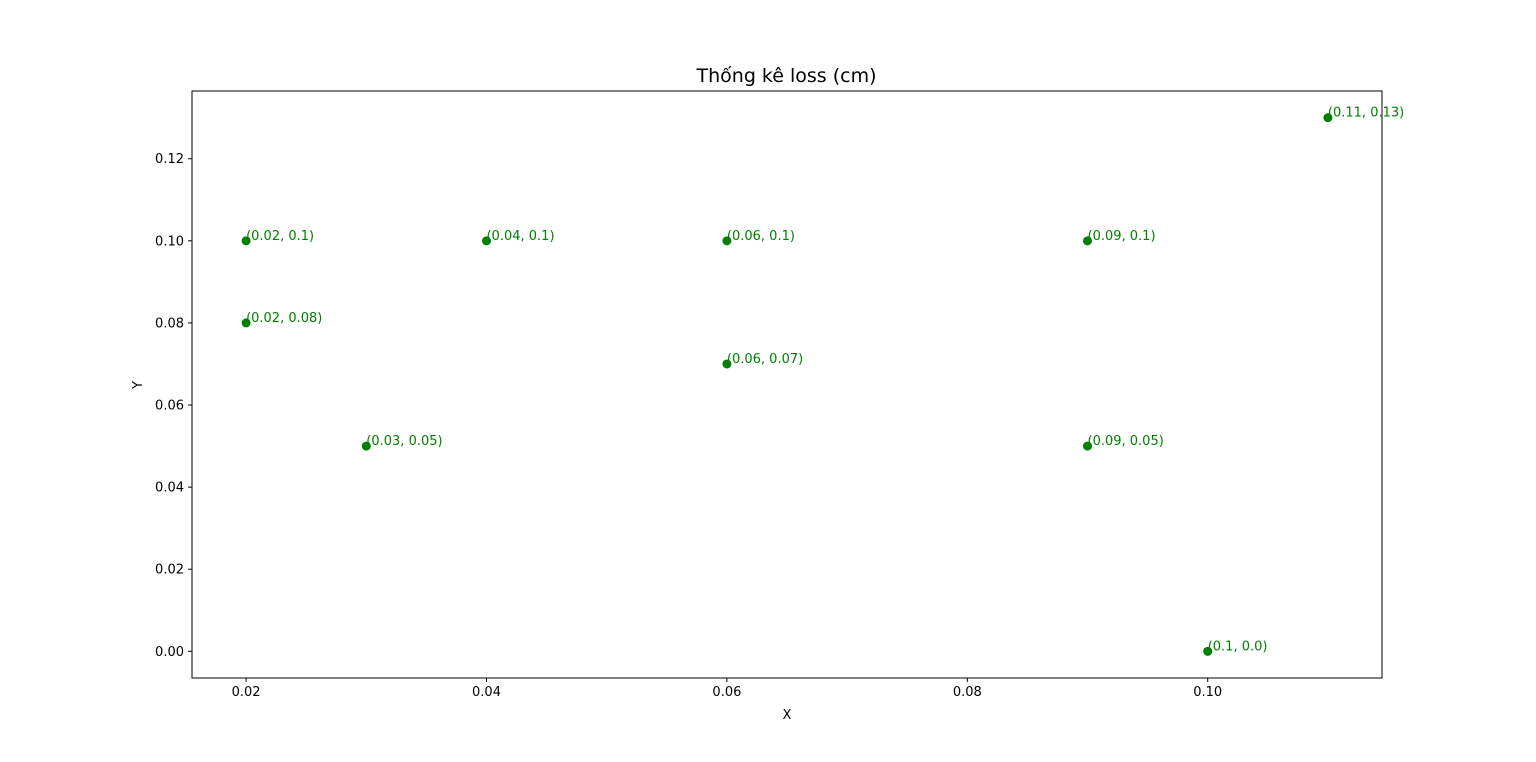  I want to click on x-axis-label: X, so click(787, 715).